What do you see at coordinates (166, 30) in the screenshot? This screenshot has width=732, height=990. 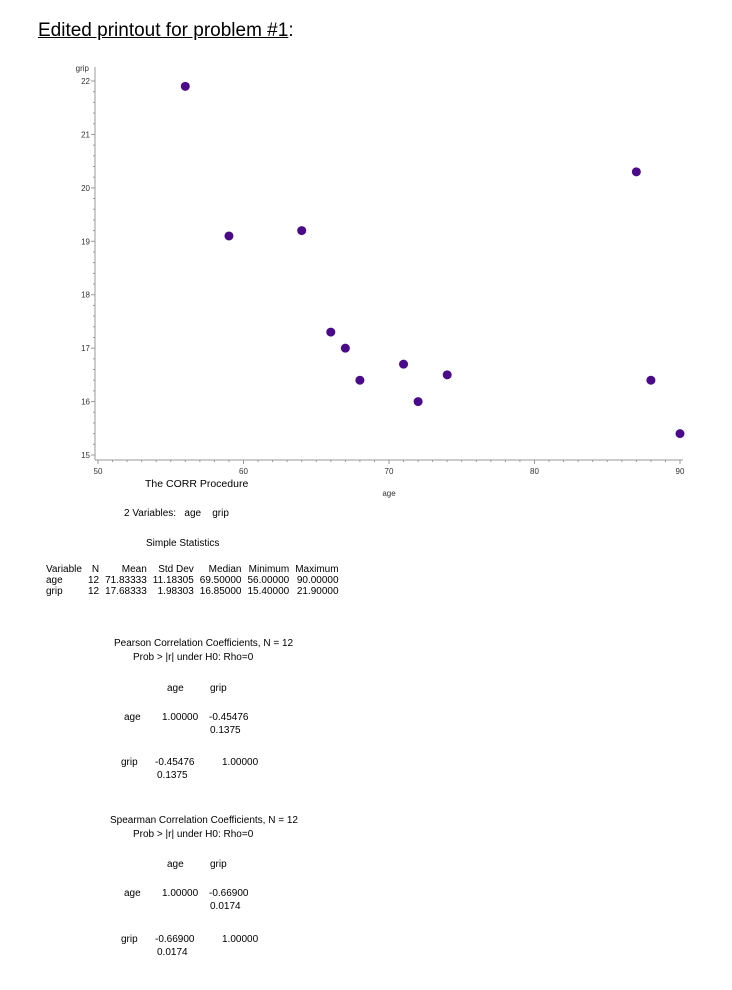 I see `page-title: Edited printout for problem #1:` at bounding box center [166, 30].